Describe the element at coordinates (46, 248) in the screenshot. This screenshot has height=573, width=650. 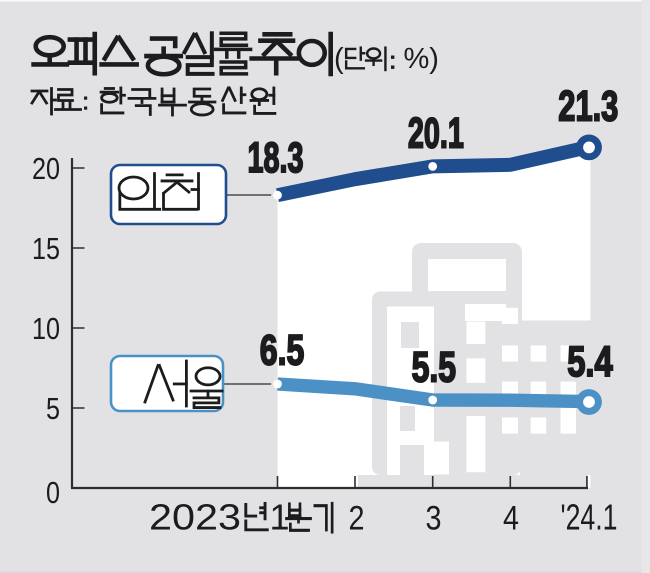
I see `svg-text: 15` at that location.